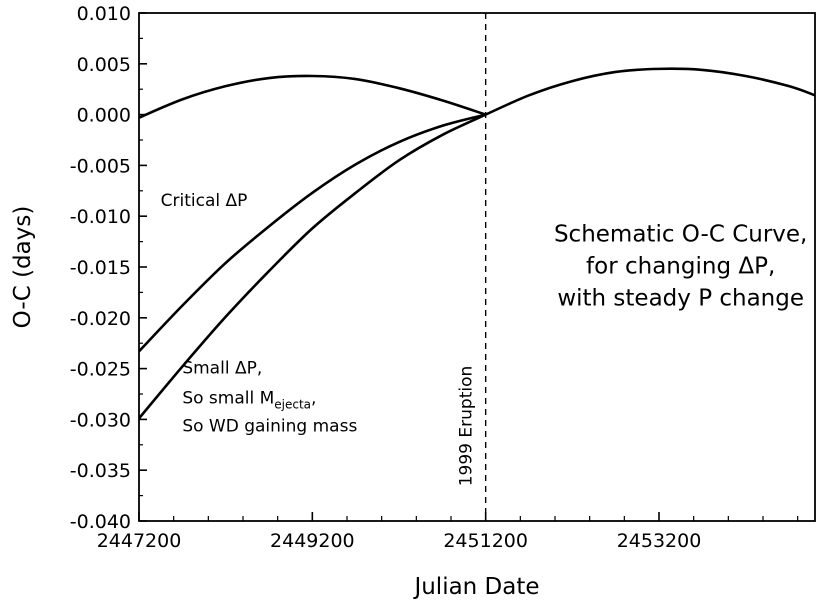 The width and height of the screenshot is (830, 602). Describe the element at coordinates (104, 65) in the screenshot. I see `y-tick-label: 0.005` at that location.